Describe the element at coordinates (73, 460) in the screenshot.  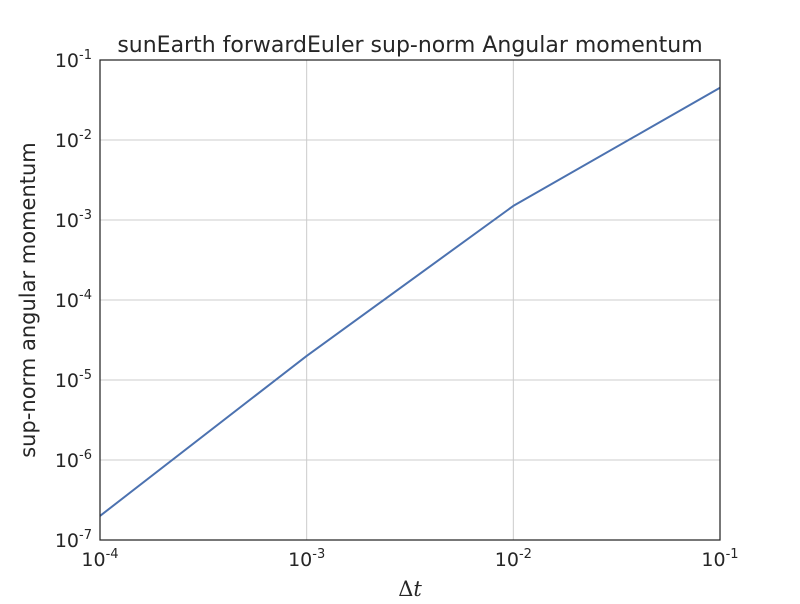
I see `y-tick-label: 10⁻⁶` at that location.